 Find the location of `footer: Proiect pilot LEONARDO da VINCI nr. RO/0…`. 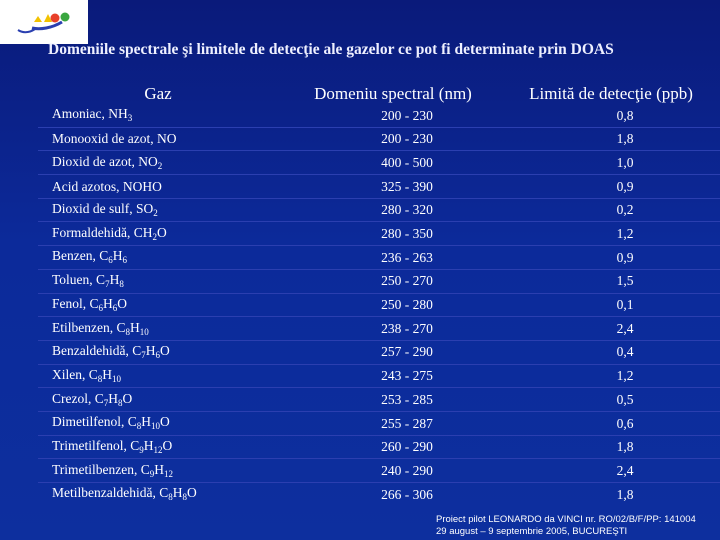

footer: Proiect pilot LEONARDO da VINCI nr. RO/0… is located at coordinates (576, 526).